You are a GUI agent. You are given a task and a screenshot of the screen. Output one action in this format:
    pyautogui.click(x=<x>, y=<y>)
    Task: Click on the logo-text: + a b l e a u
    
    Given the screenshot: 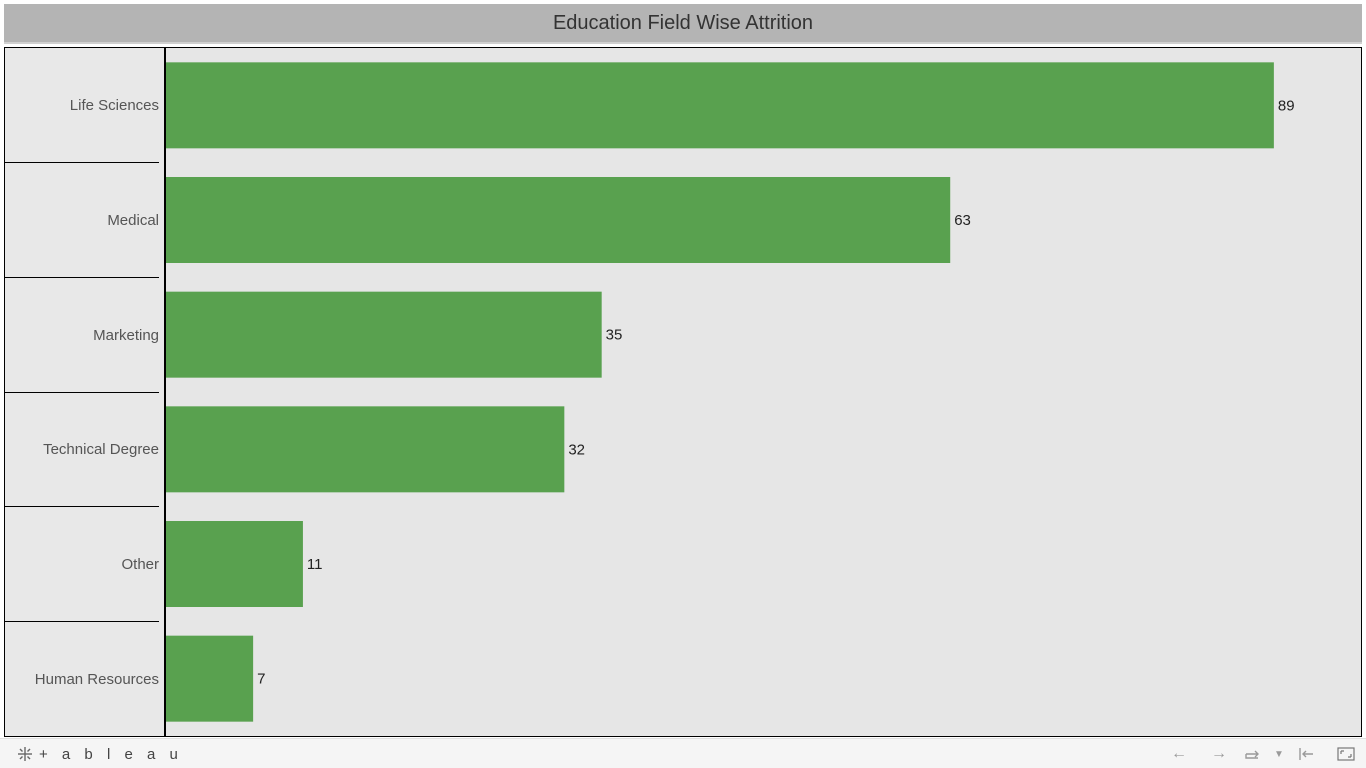 What is the action you would take?
    pyautogui.click(x=111, y=754)
    